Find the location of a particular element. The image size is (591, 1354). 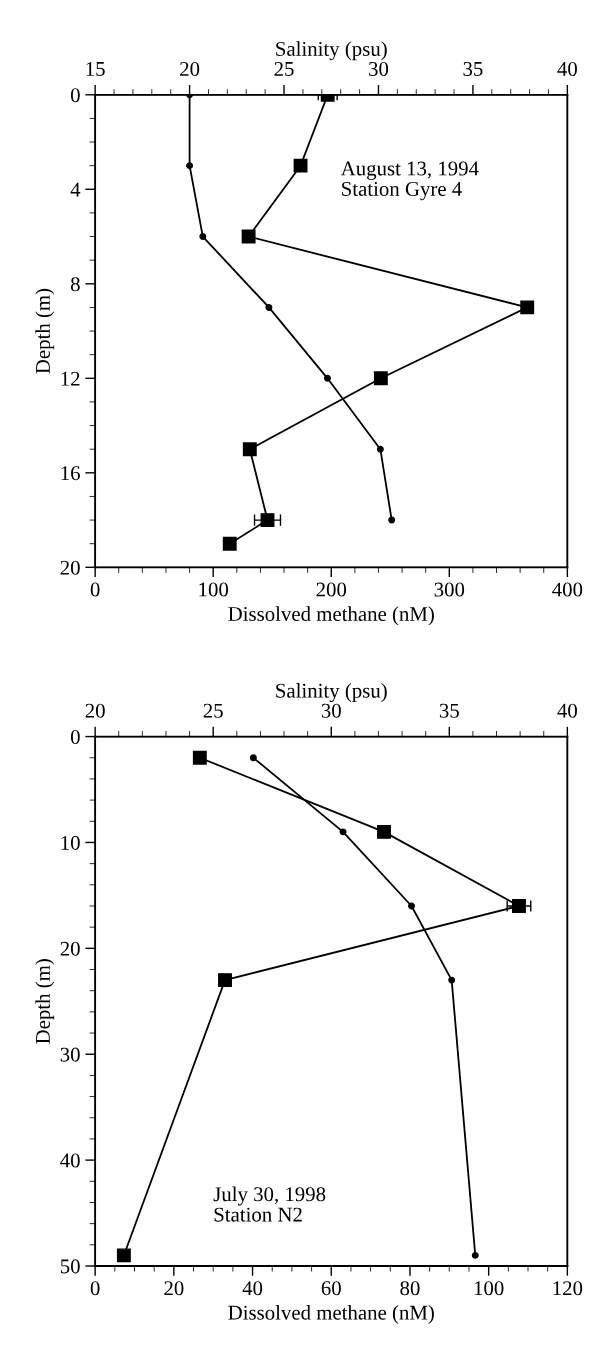

y-tick-label: 10 is located at coordinates (70, 842).